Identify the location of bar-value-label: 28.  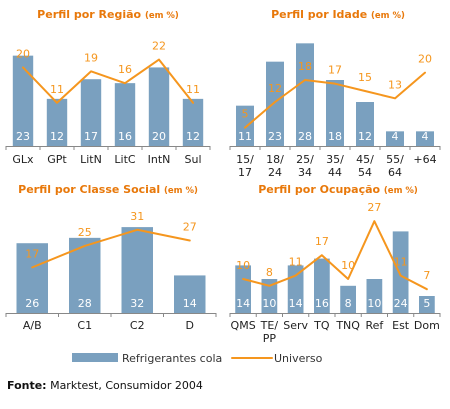
(305, 136).